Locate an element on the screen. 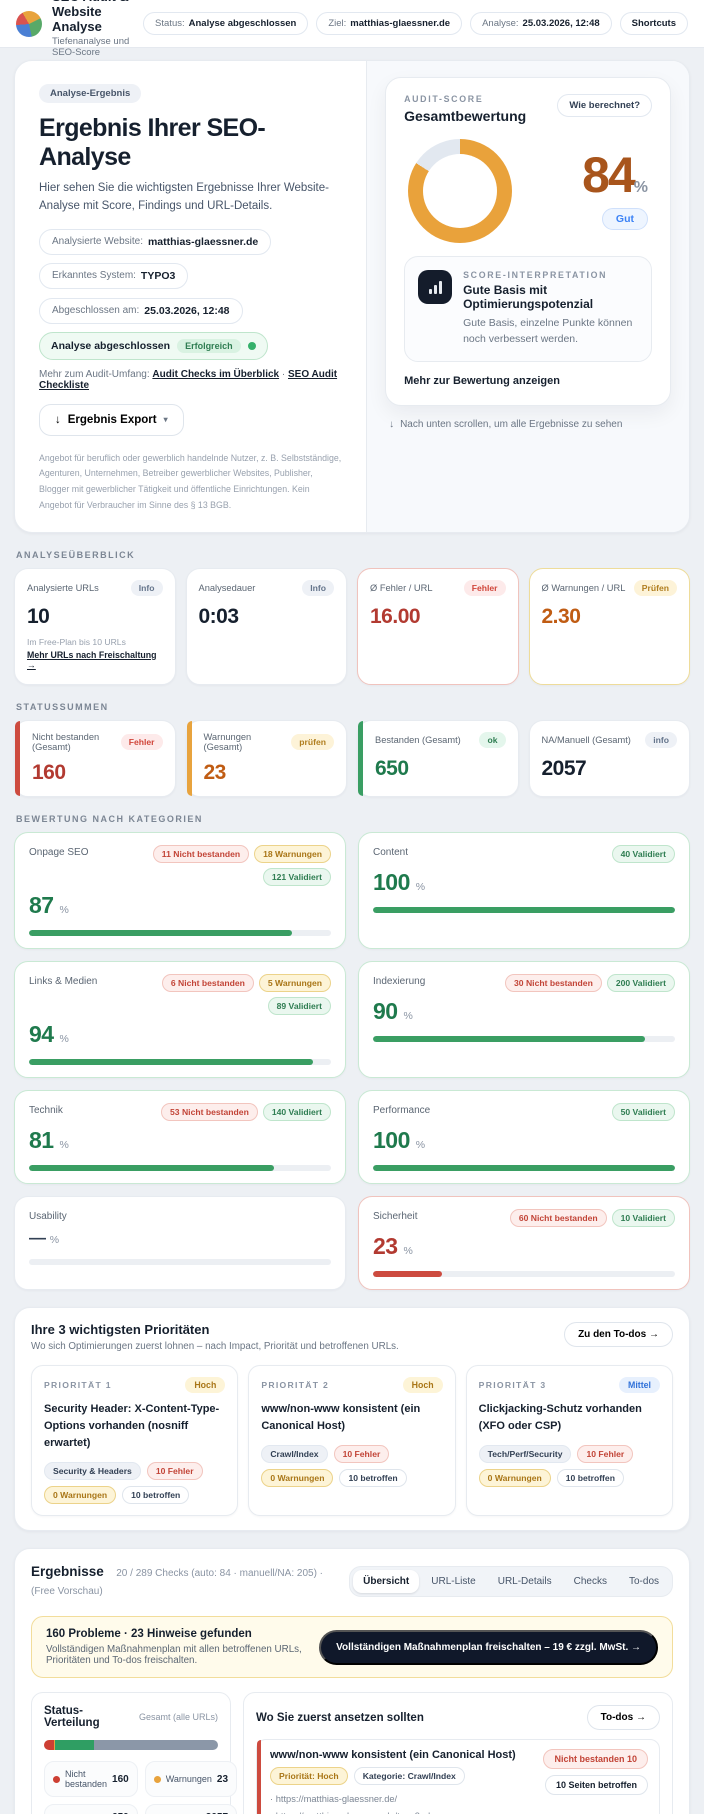 The height and width of the screenshot is (1814, 704). stack-segment-nicht-bestanden is located at coordinates (49, 1745).